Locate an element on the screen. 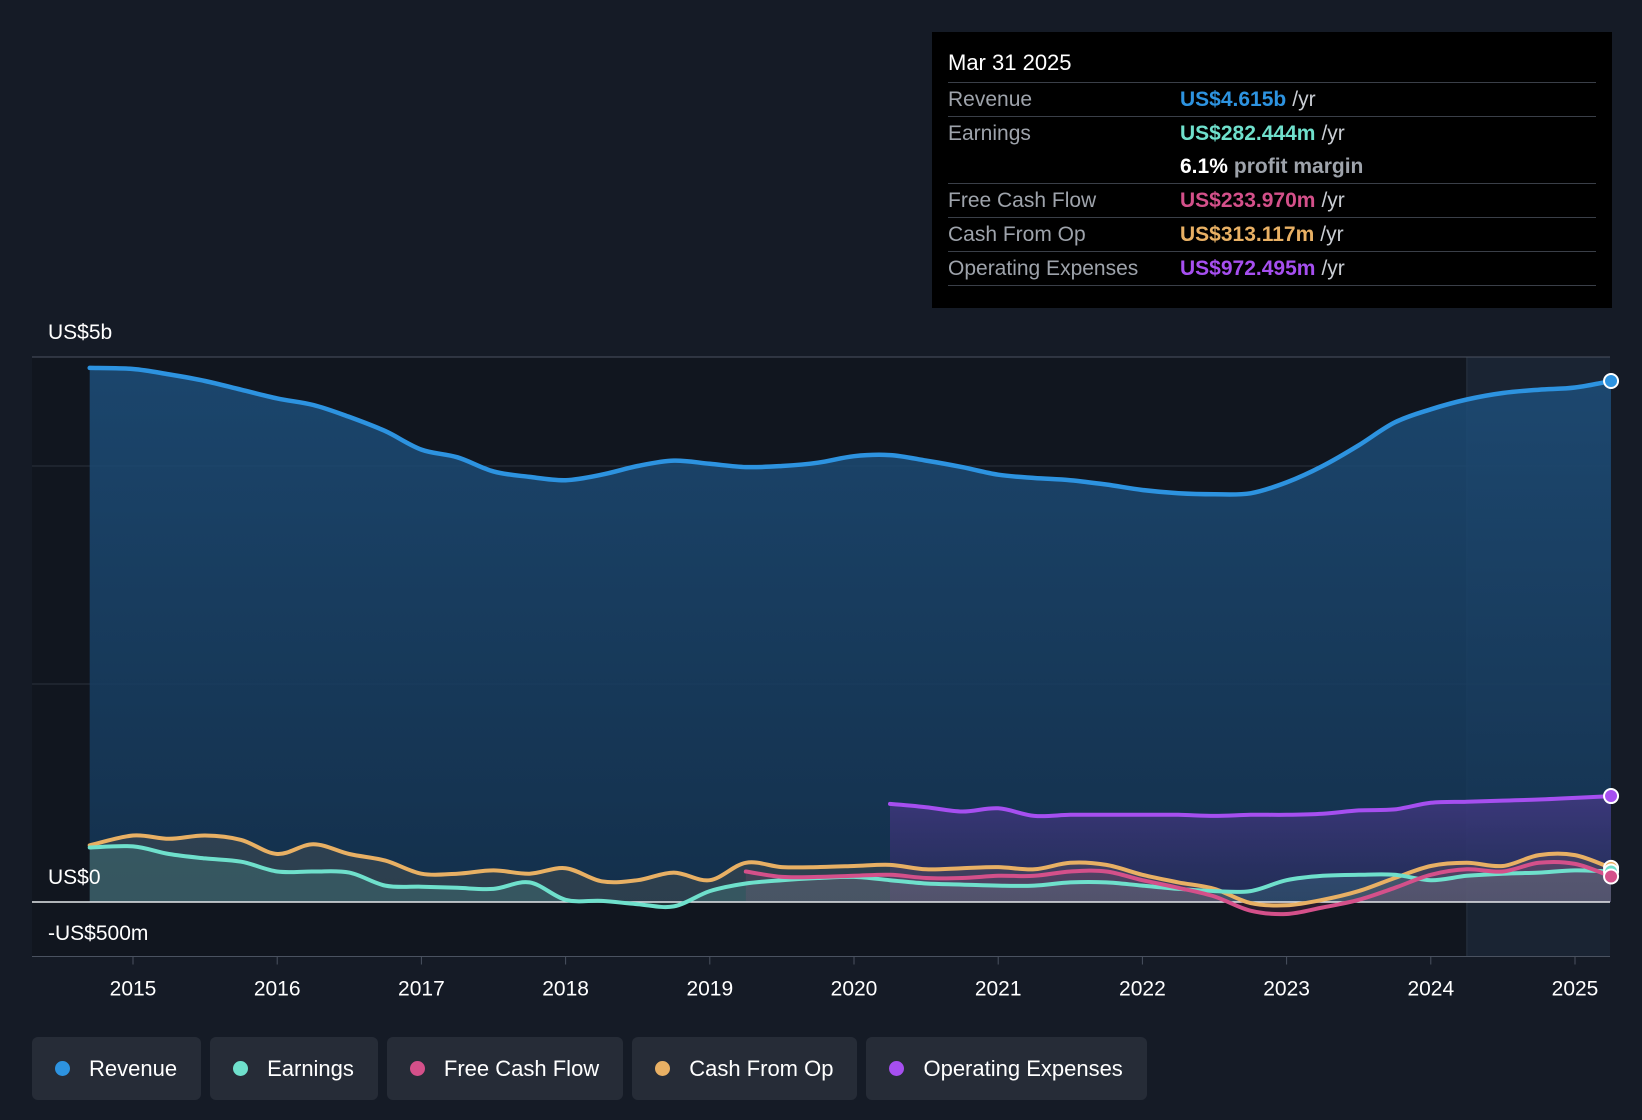 The height and width of the screenshot is (1120, 1642). series-area-earnings is located at coordinates (850, 877).